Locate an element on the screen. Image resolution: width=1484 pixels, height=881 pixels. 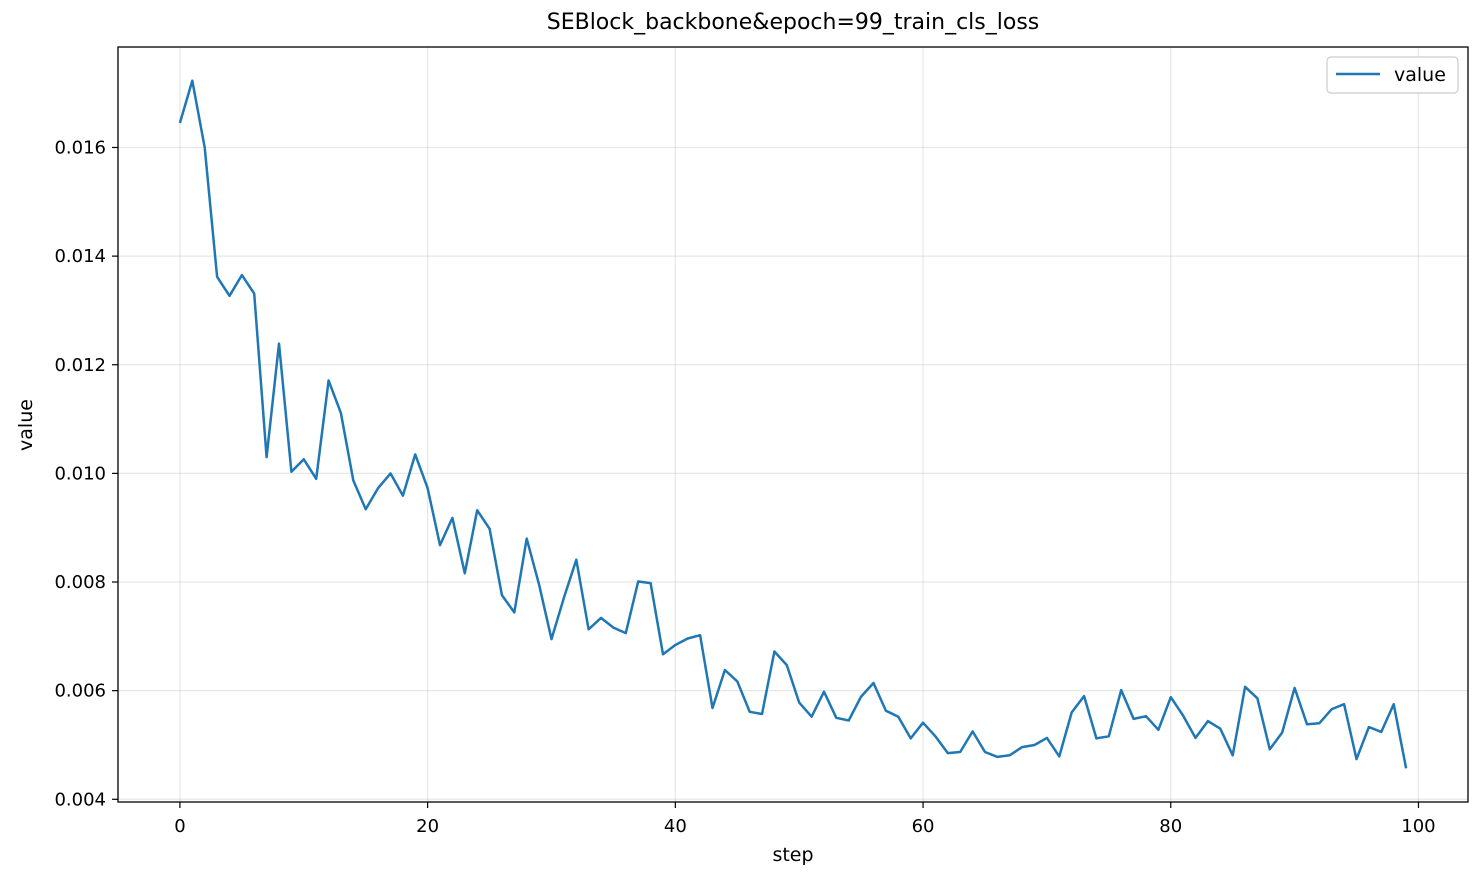
x-tick-label: 80 is located at coordinates (1170, 826).